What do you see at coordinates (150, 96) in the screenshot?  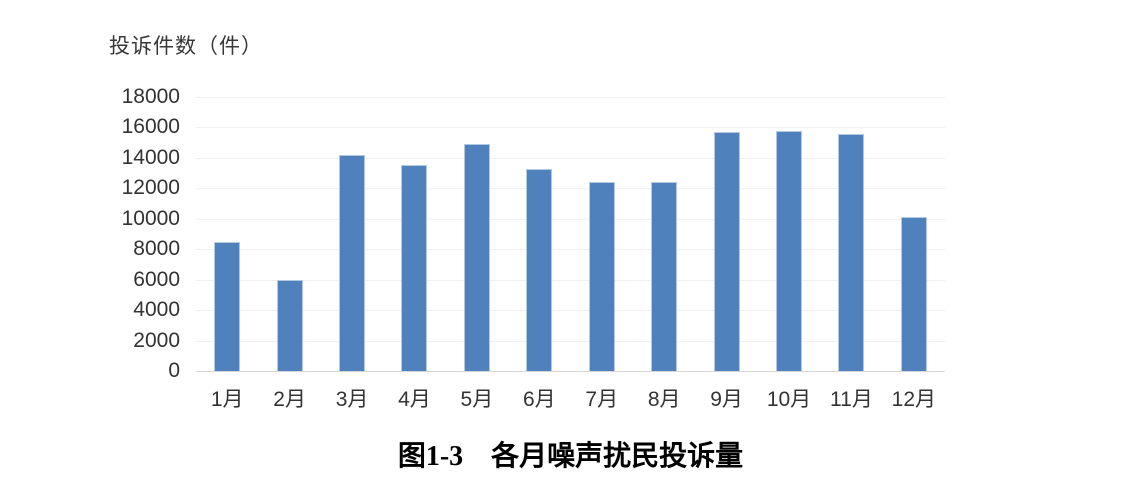 I see `y-tick-label: 18000` at bounding box center [150, 96].